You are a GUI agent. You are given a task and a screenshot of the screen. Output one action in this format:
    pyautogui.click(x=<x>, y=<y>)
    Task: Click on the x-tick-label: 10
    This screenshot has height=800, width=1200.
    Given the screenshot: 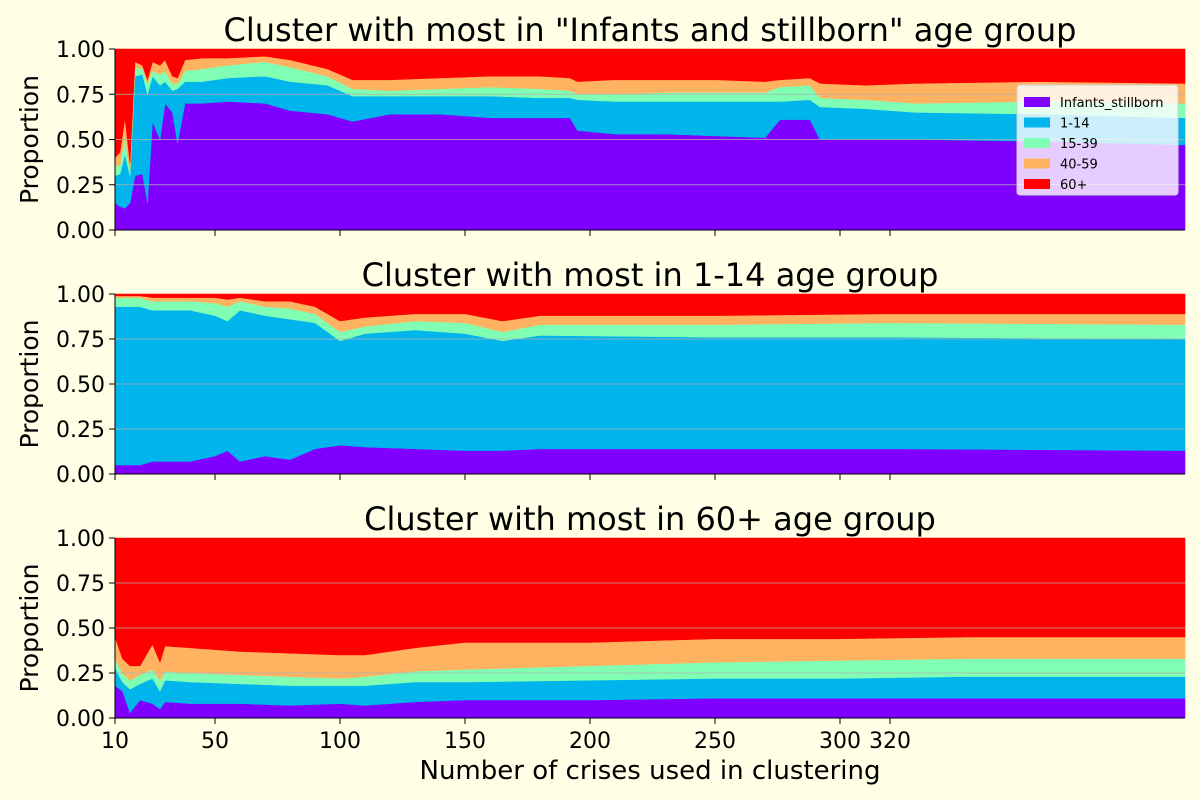 What is the action you would take?
    pyautogui.click(x=115, y=741)
    